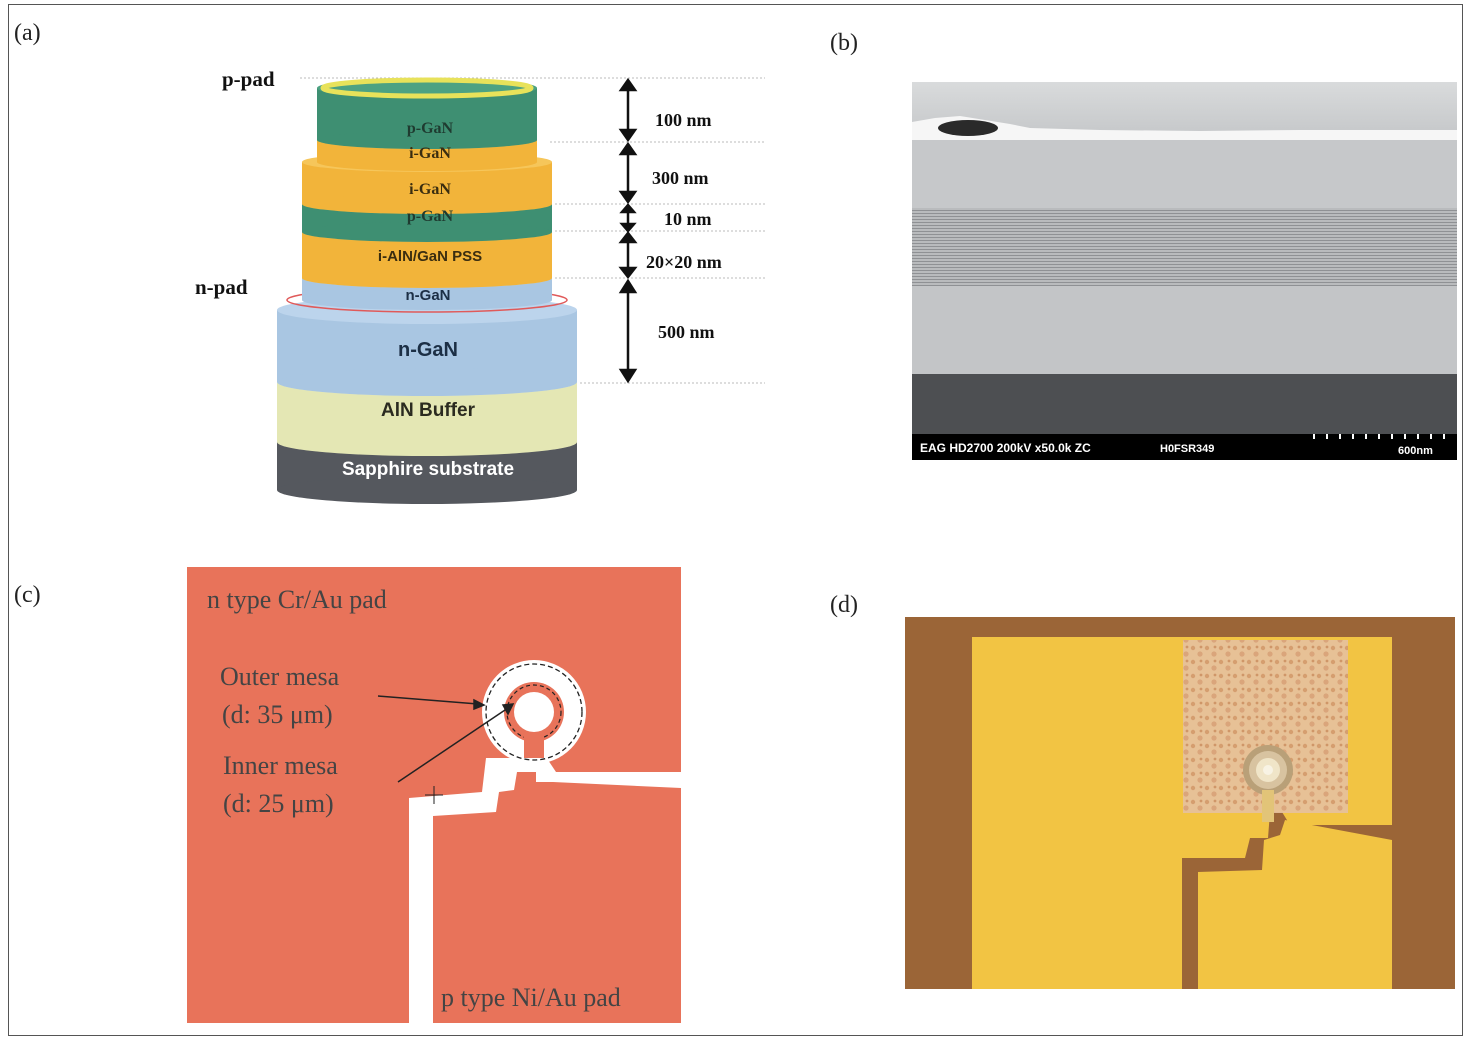 This screenshot has width=1471, height=1040. What do you see at coordinates (683, 120) in the screenshot?
I see `dimension-100nm: 100 nm` at bounding box center [683, 120].